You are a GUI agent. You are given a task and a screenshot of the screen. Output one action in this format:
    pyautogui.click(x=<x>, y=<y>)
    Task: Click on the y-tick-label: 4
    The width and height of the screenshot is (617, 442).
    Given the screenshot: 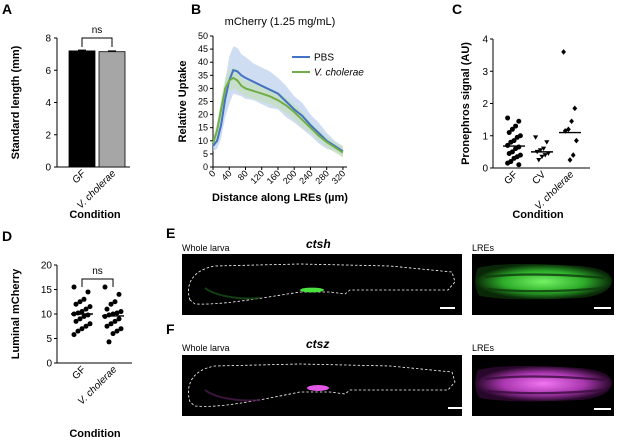 What is the action you would take?
    pyautogui.click(x=48, y=103)
    